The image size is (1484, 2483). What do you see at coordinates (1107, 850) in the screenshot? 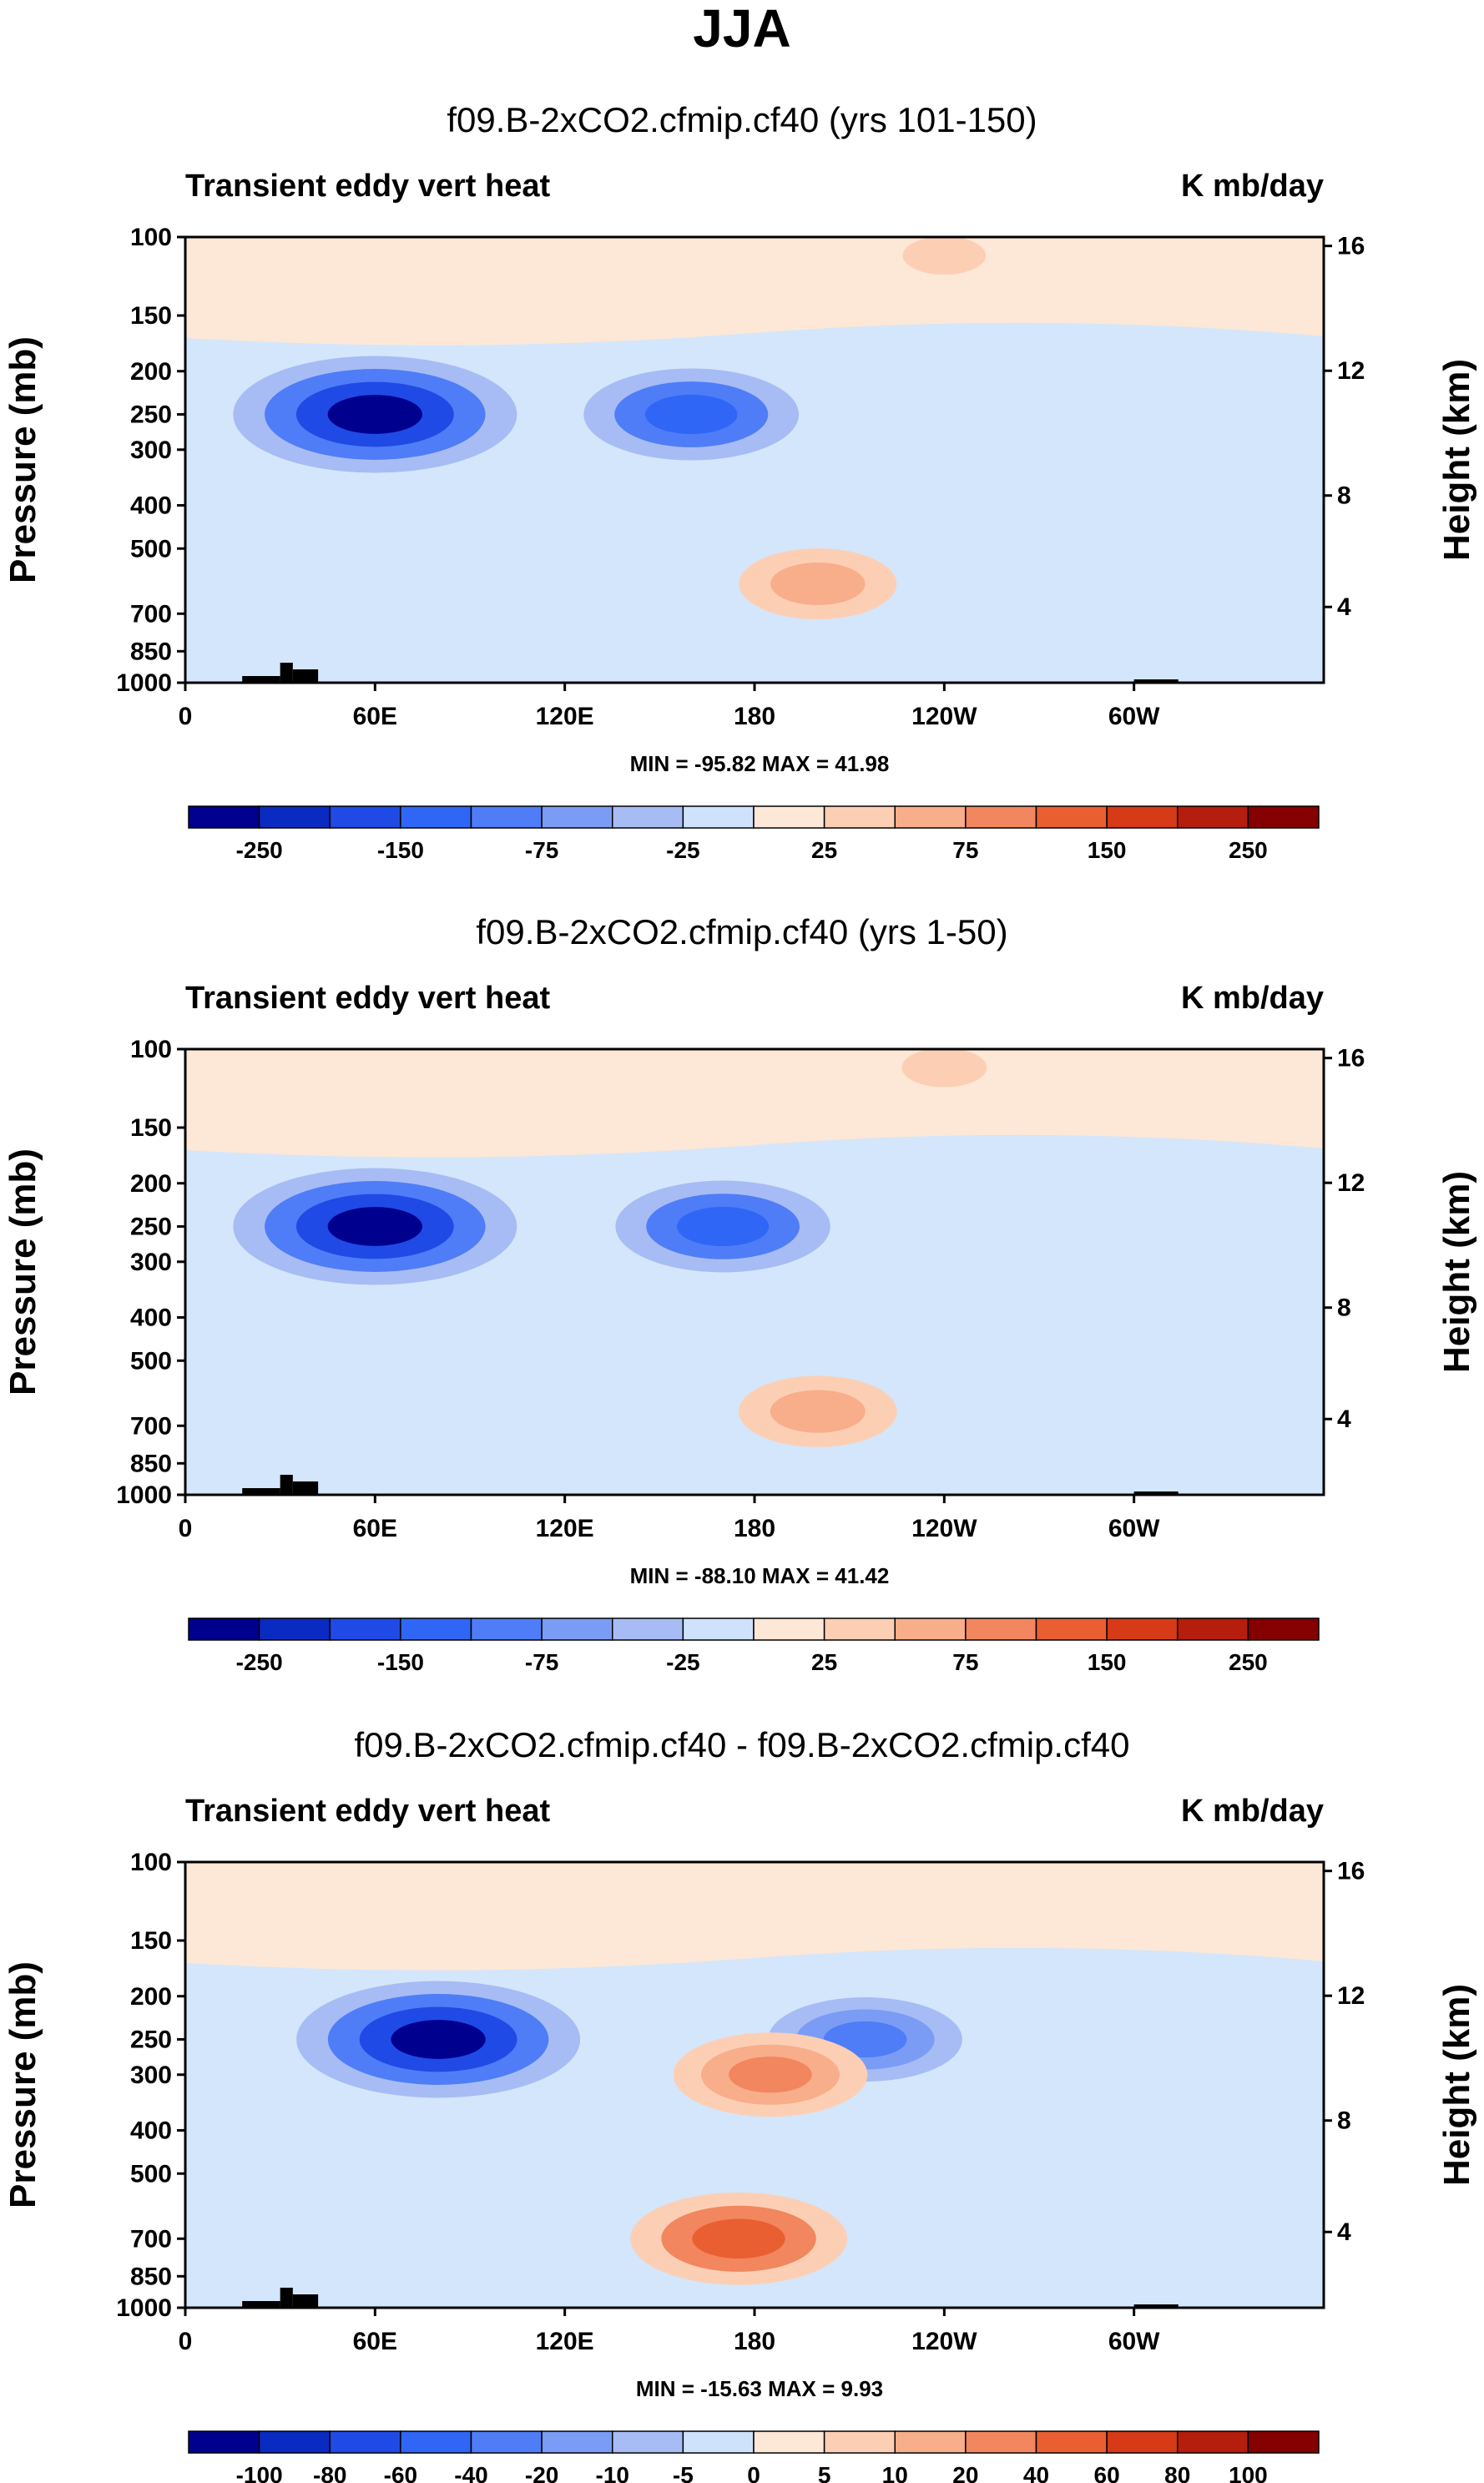
I see `colorbar-label: 150` at bounding box center [1107, 850].